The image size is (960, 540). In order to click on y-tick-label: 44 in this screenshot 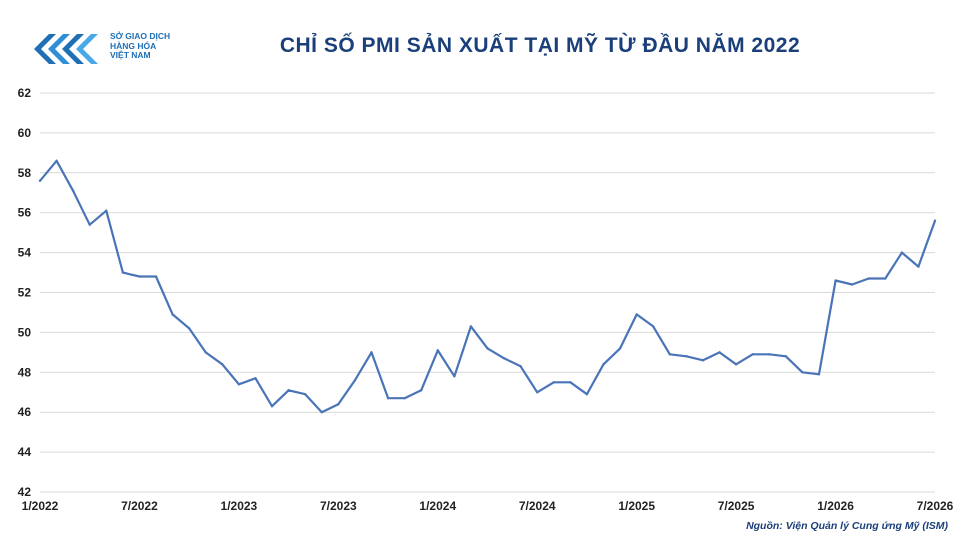, I will do `click(25, 452)`.